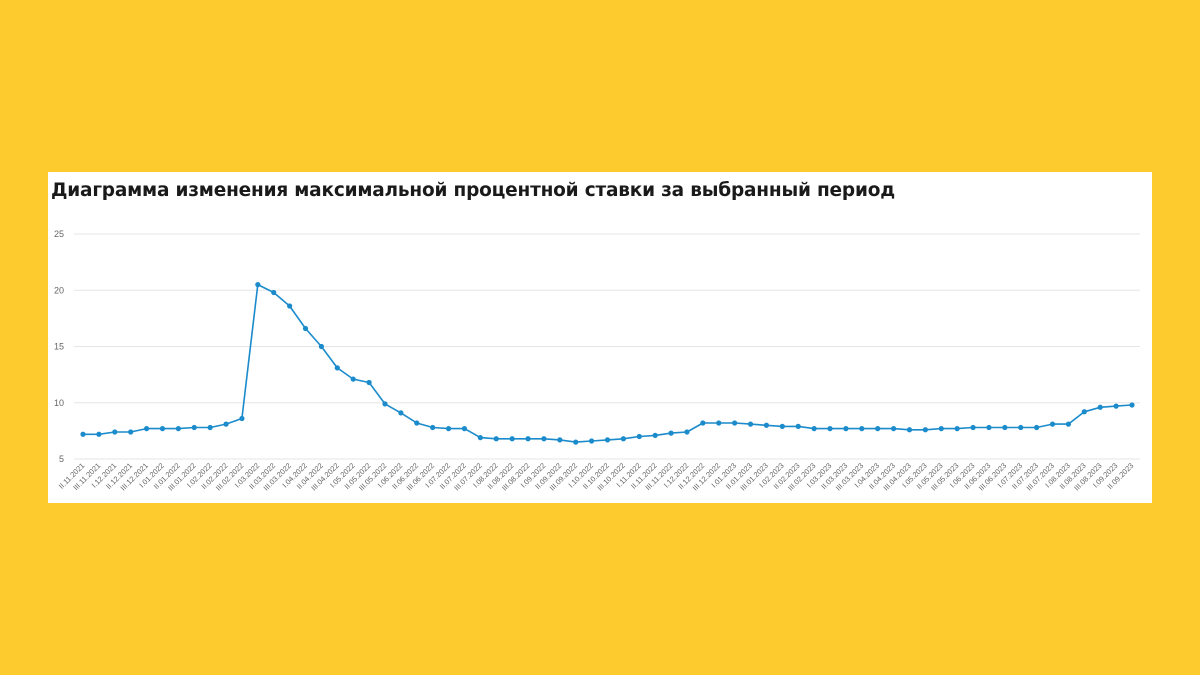 The width and height of the screenshot is (1200, 675). I want to click on y-axis-ticks: 5 10 15 20 25, so click(59, 346).